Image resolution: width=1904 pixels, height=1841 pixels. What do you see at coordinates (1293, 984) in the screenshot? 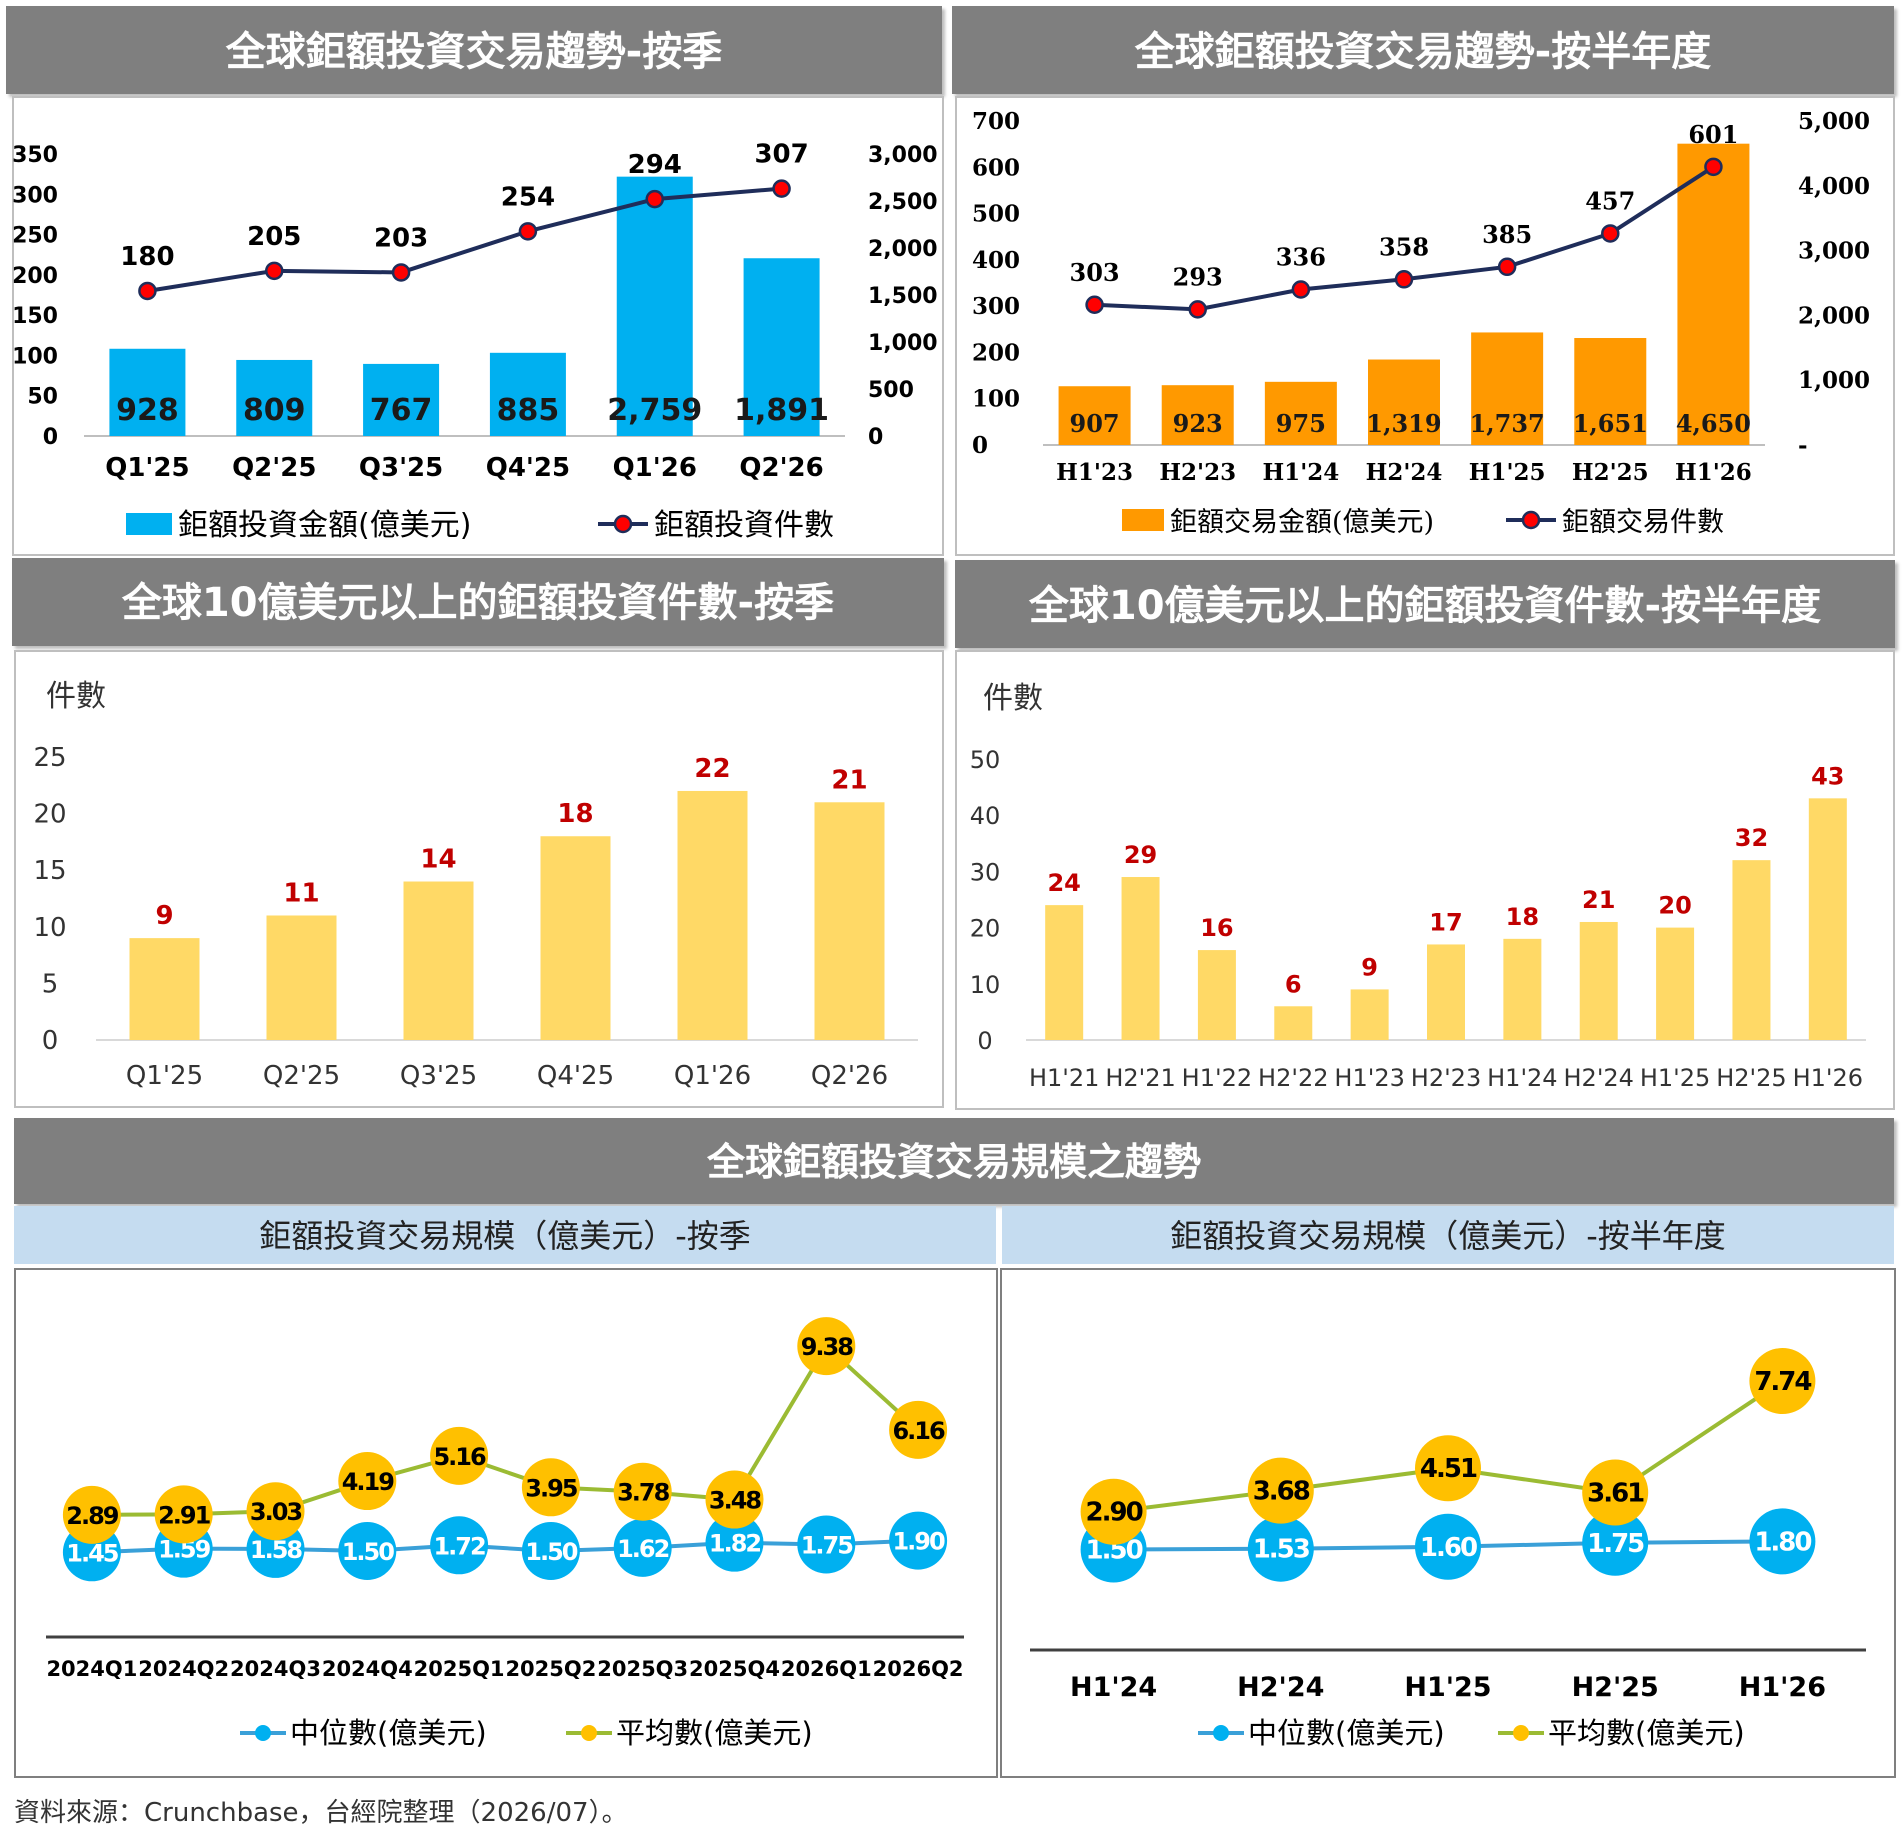
I see `bar-data-label: 6` at bounding box center [1293, 984].